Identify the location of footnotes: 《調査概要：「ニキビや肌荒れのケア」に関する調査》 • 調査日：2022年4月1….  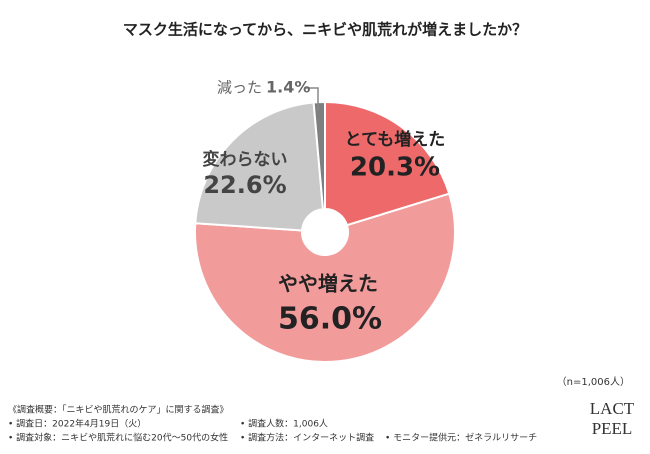
(272, 424).